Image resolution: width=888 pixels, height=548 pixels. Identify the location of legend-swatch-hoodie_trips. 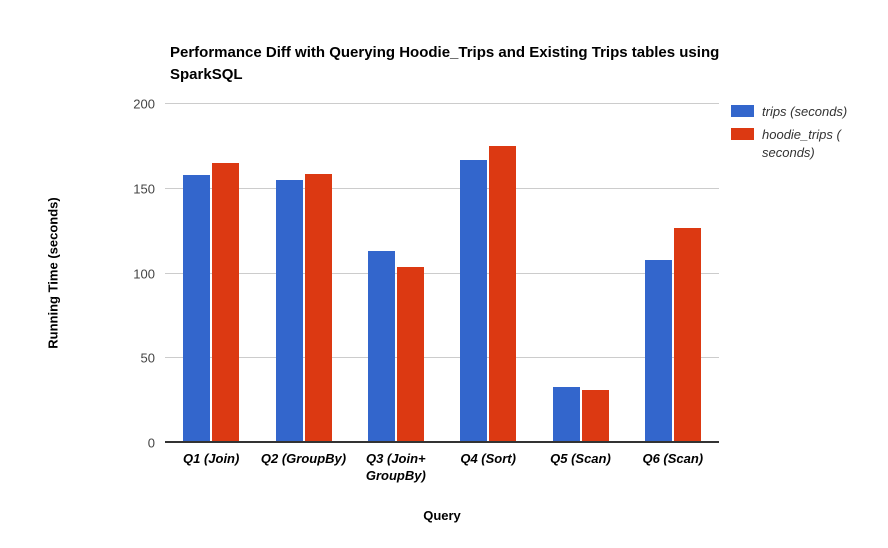
(742, 134).